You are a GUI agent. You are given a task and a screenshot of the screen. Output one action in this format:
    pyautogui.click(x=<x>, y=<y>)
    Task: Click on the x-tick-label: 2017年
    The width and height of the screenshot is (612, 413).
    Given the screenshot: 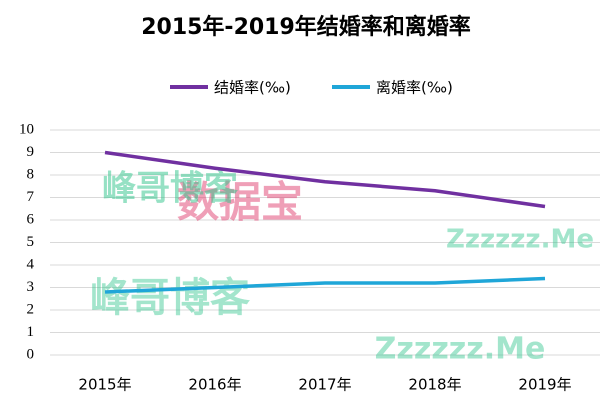 What is the action you would take?
    pyautogui.click(x=324, y=385)
    